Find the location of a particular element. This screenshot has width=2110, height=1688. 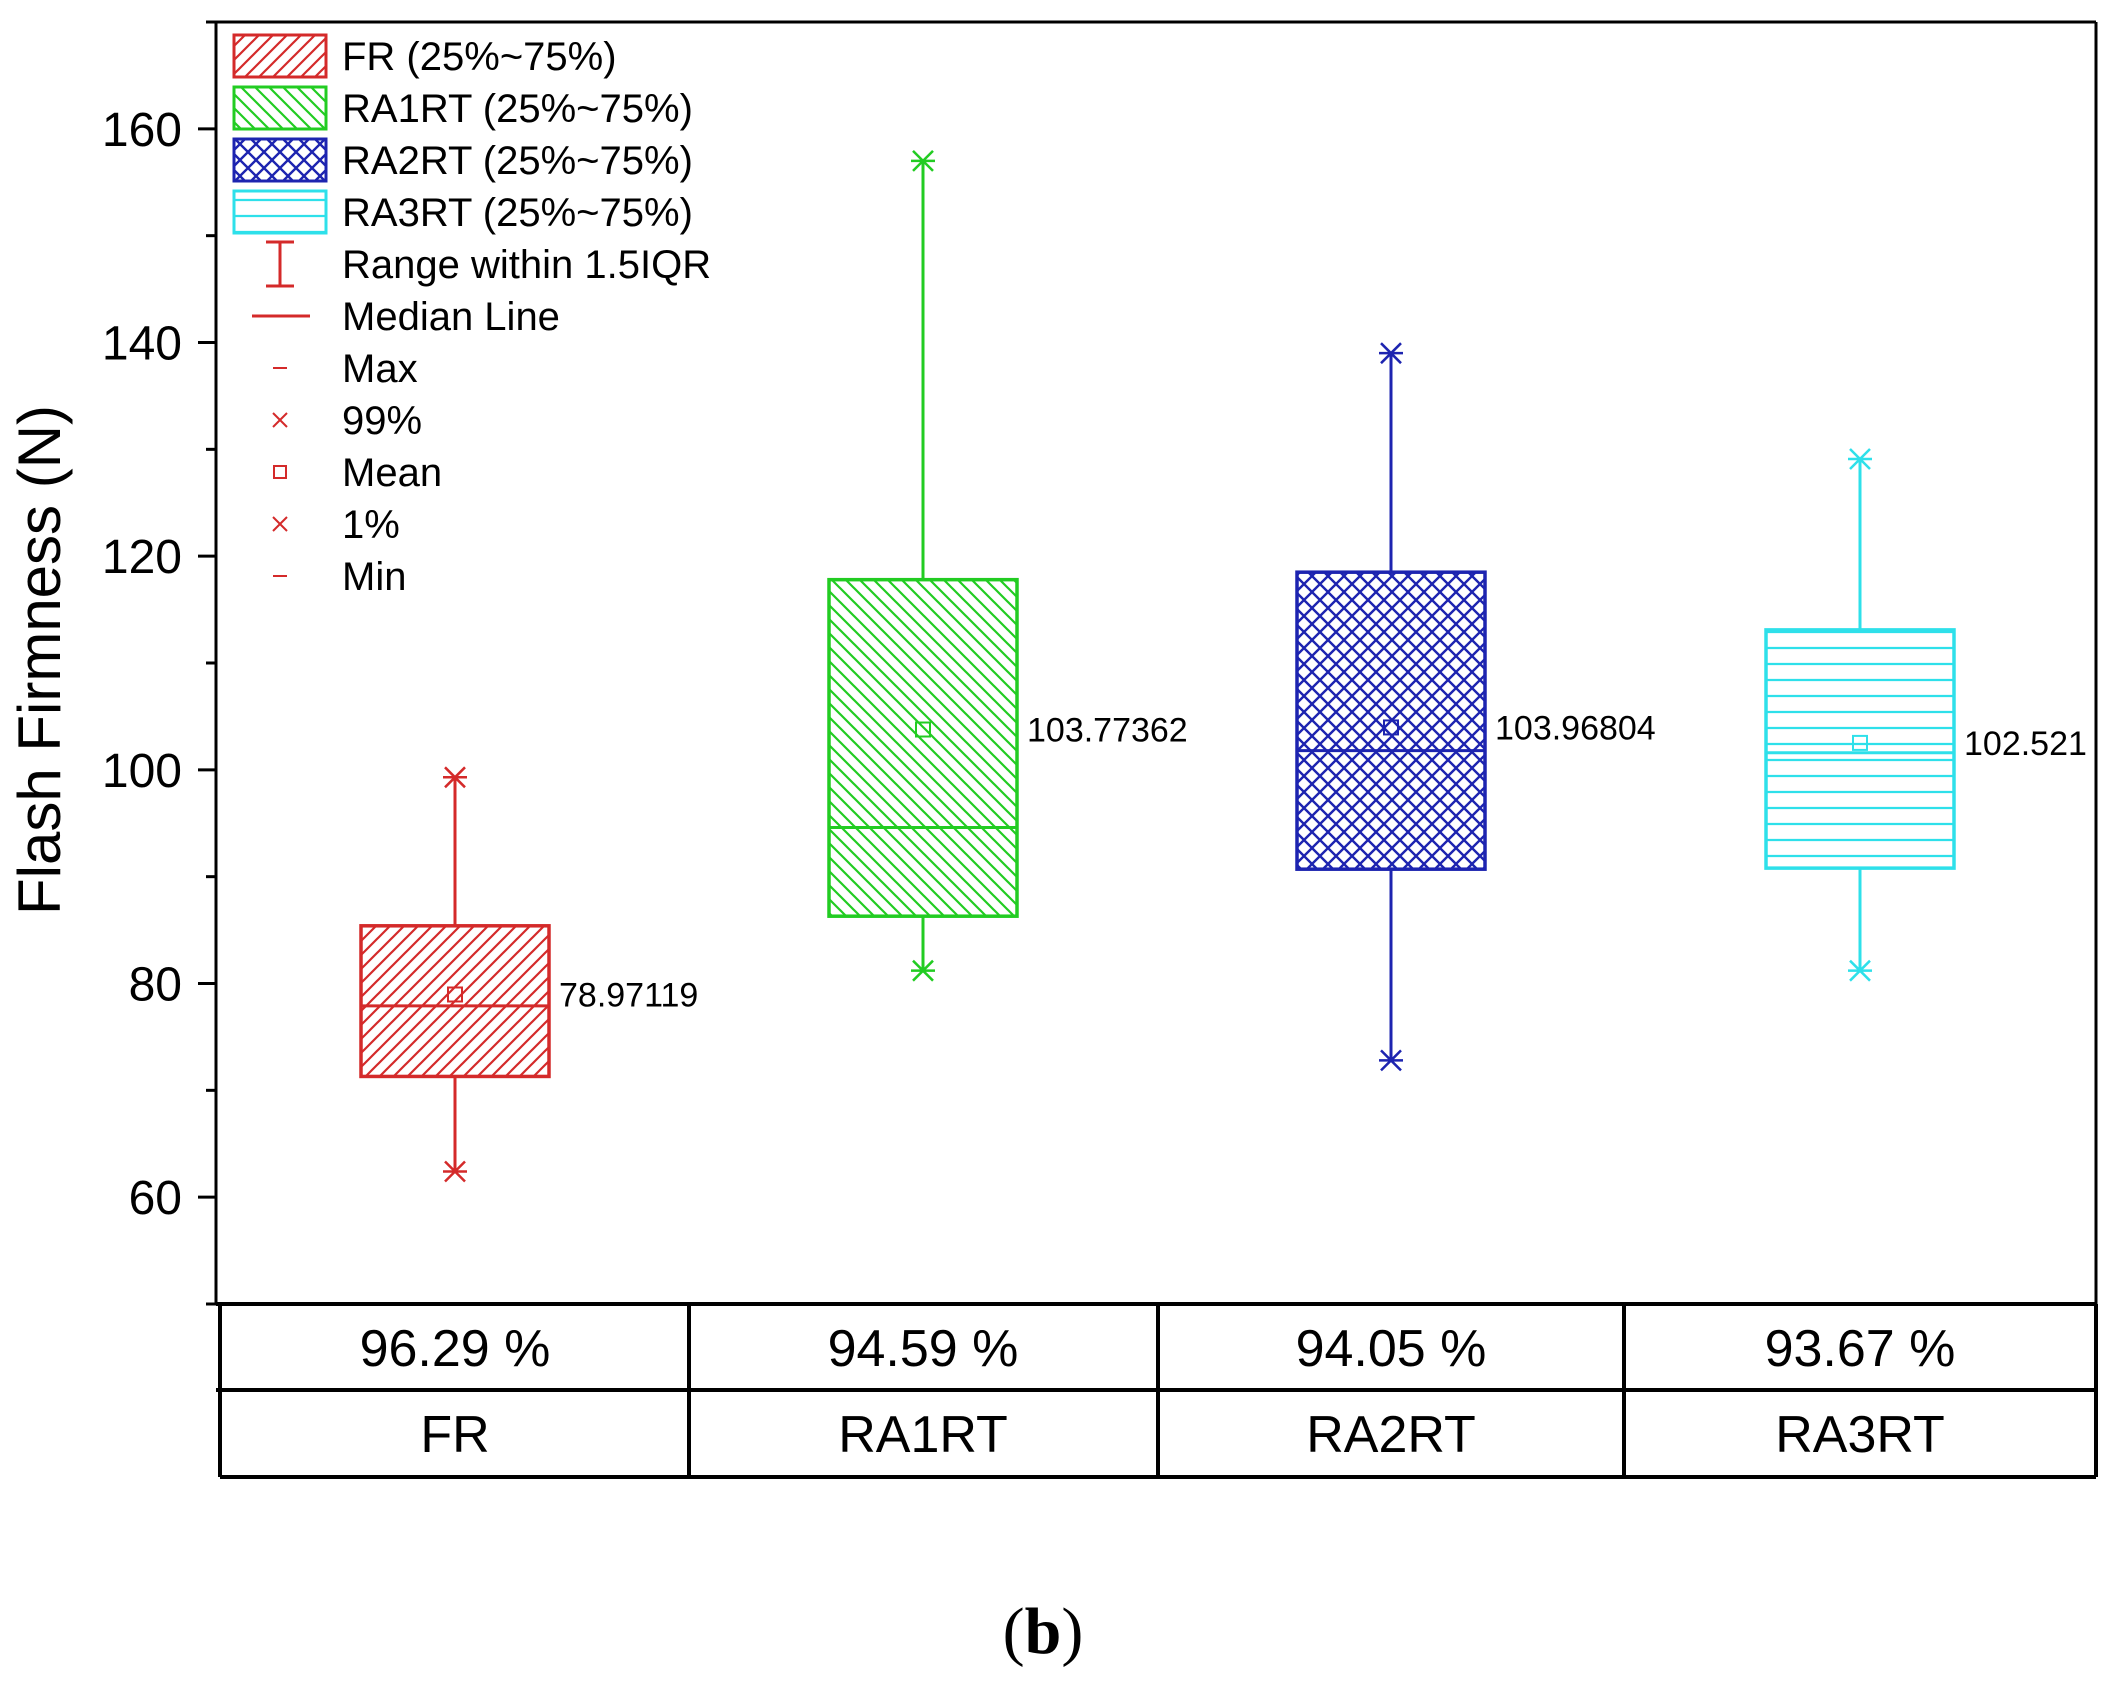

legend-label: Range within 1.5IQR is located at coordinates (526, 265).